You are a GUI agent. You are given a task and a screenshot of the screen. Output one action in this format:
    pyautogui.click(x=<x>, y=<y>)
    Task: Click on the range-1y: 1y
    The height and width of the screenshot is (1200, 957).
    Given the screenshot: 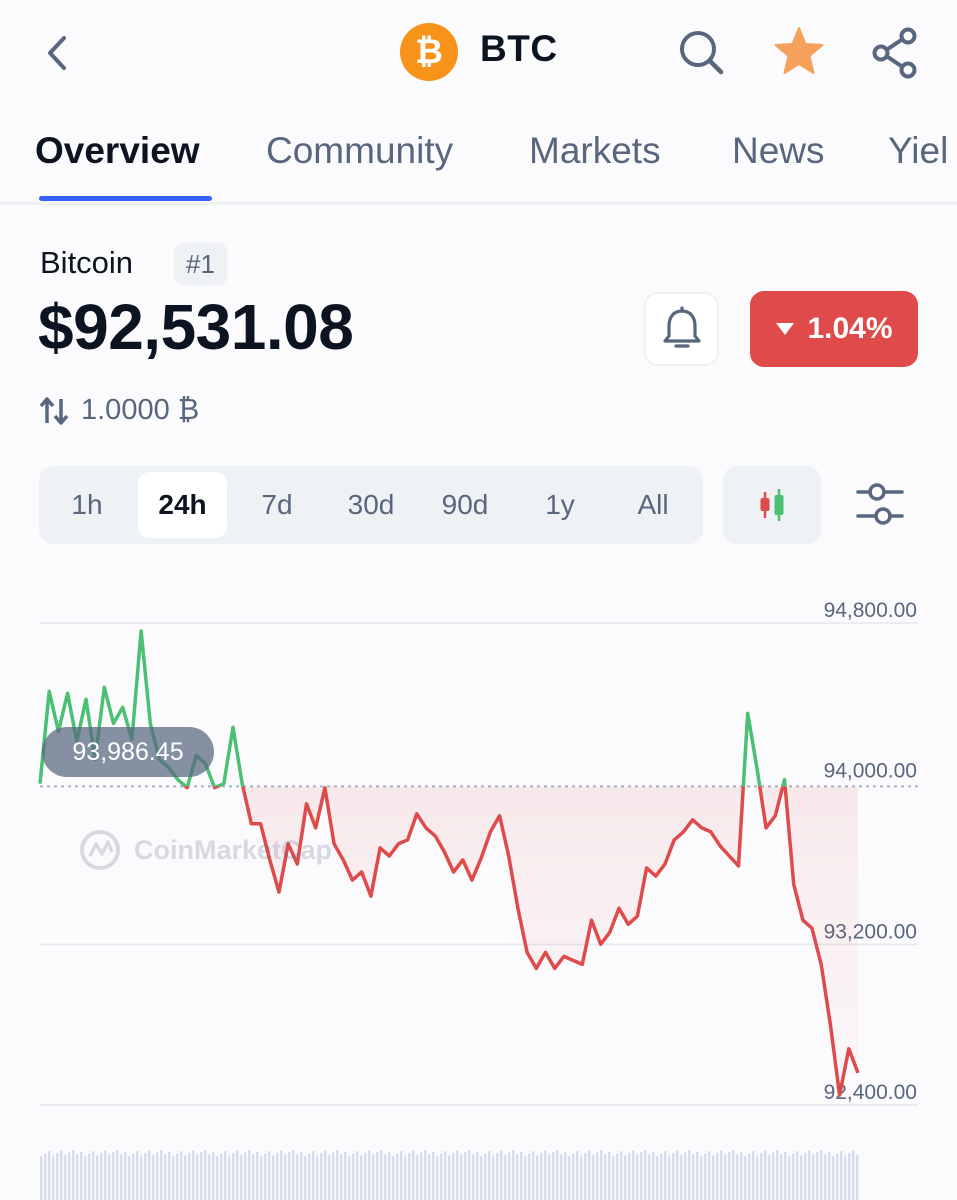 What is the action you would take?
    pyautogui.click(x=560, y=504)
    